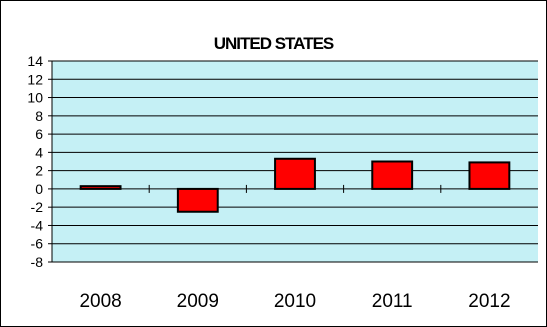 The width and height of the screenshot is (547, 327). I want to click on bar-2011, so click(392, 175).